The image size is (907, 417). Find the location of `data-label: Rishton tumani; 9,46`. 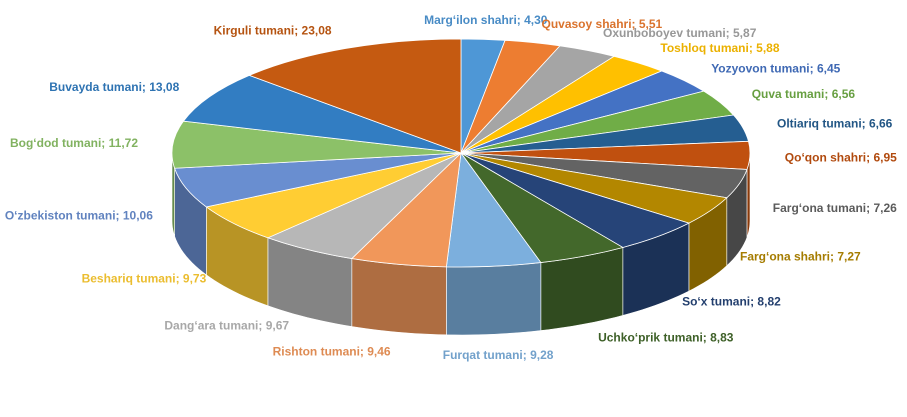

data-label: Rishton tumani; 9,46 is located at coordinates (332, 352).